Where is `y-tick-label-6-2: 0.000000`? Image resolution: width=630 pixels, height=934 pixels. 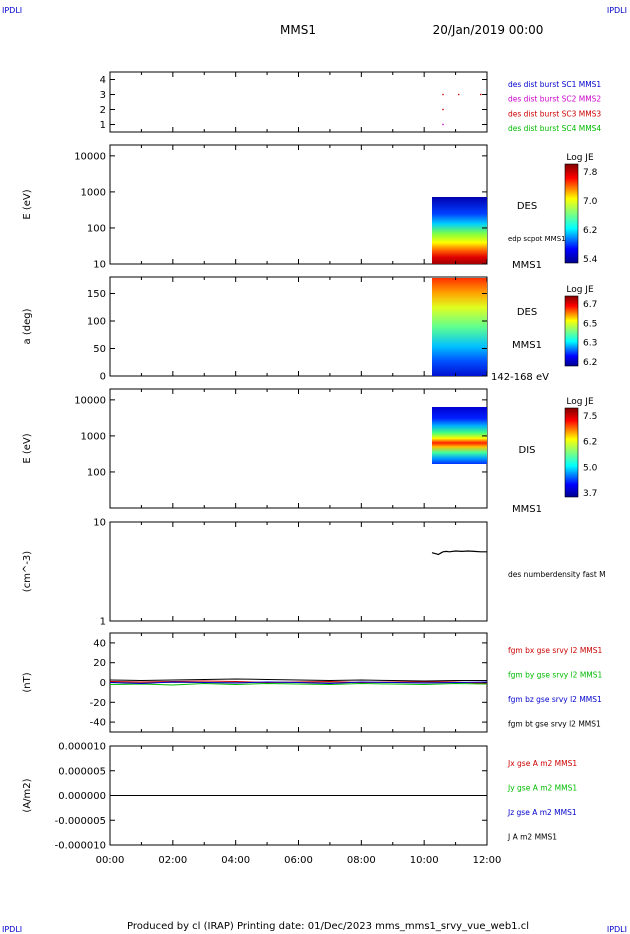 y-tick-label-6-2: 0.000000 is located at coordinates (82, 796).